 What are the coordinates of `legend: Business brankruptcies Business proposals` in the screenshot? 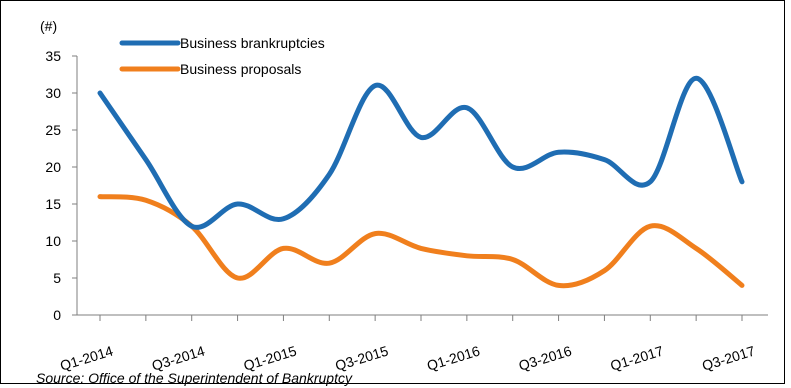 It's located at (222, 56).